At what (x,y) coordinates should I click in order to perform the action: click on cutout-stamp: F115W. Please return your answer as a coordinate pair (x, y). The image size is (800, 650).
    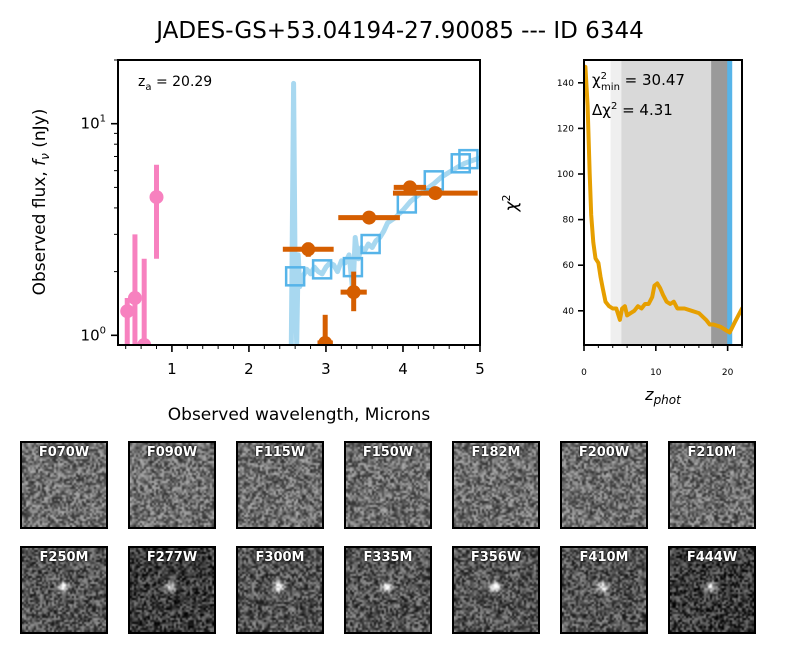
    Looking at the image, I should click on (280, 485).